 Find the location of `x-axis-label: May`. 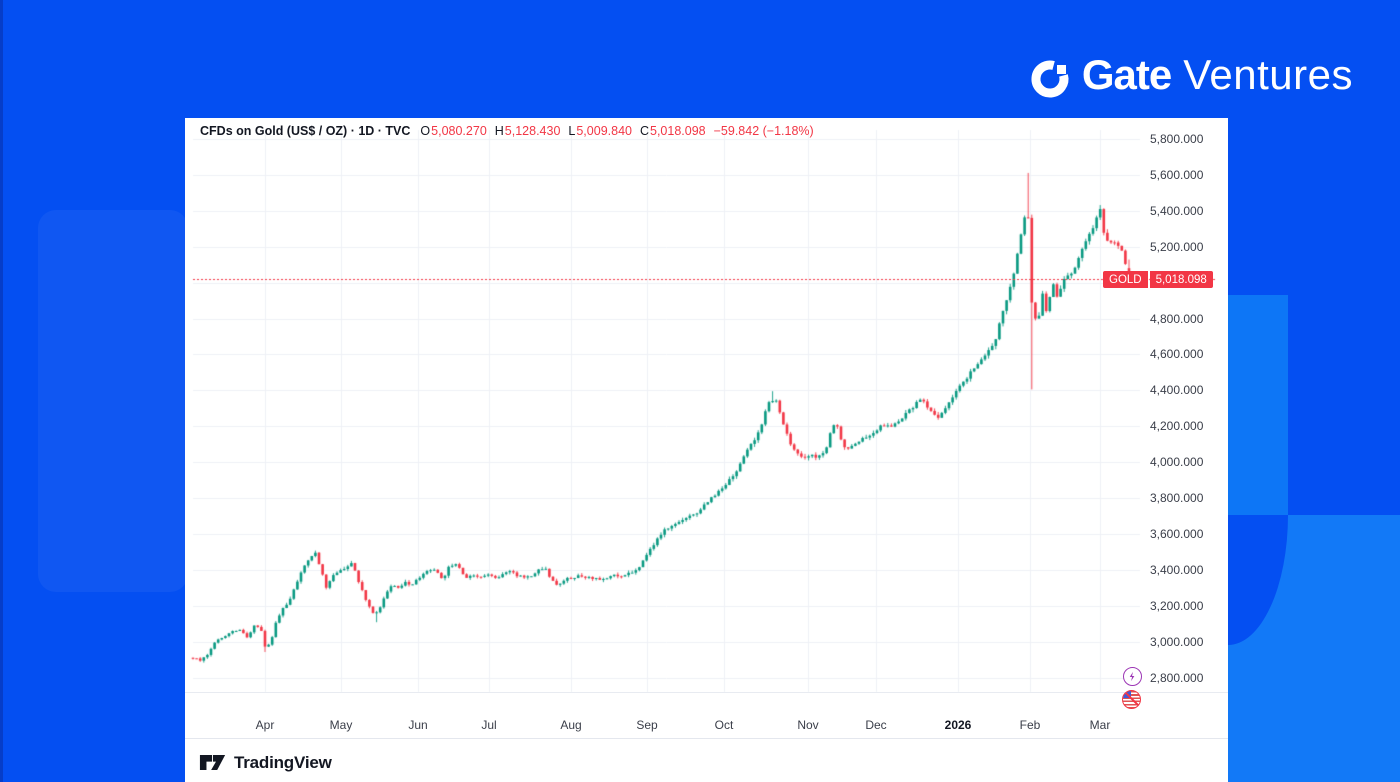

x-axis-label: May is located at coordinates (341, 725).